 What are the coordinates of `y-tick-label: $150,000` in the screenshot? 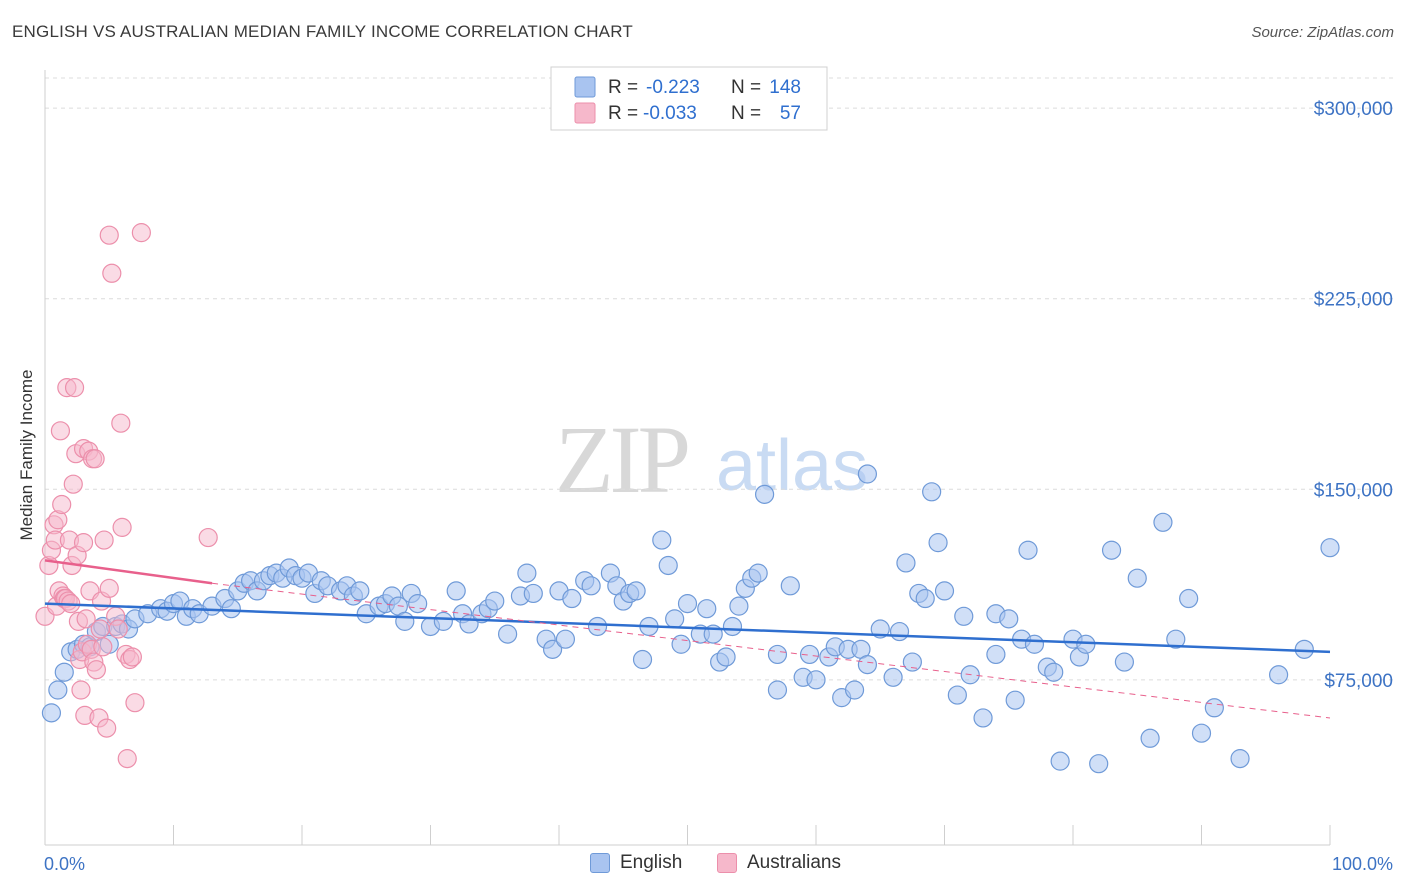 It's located at (1353, 490).